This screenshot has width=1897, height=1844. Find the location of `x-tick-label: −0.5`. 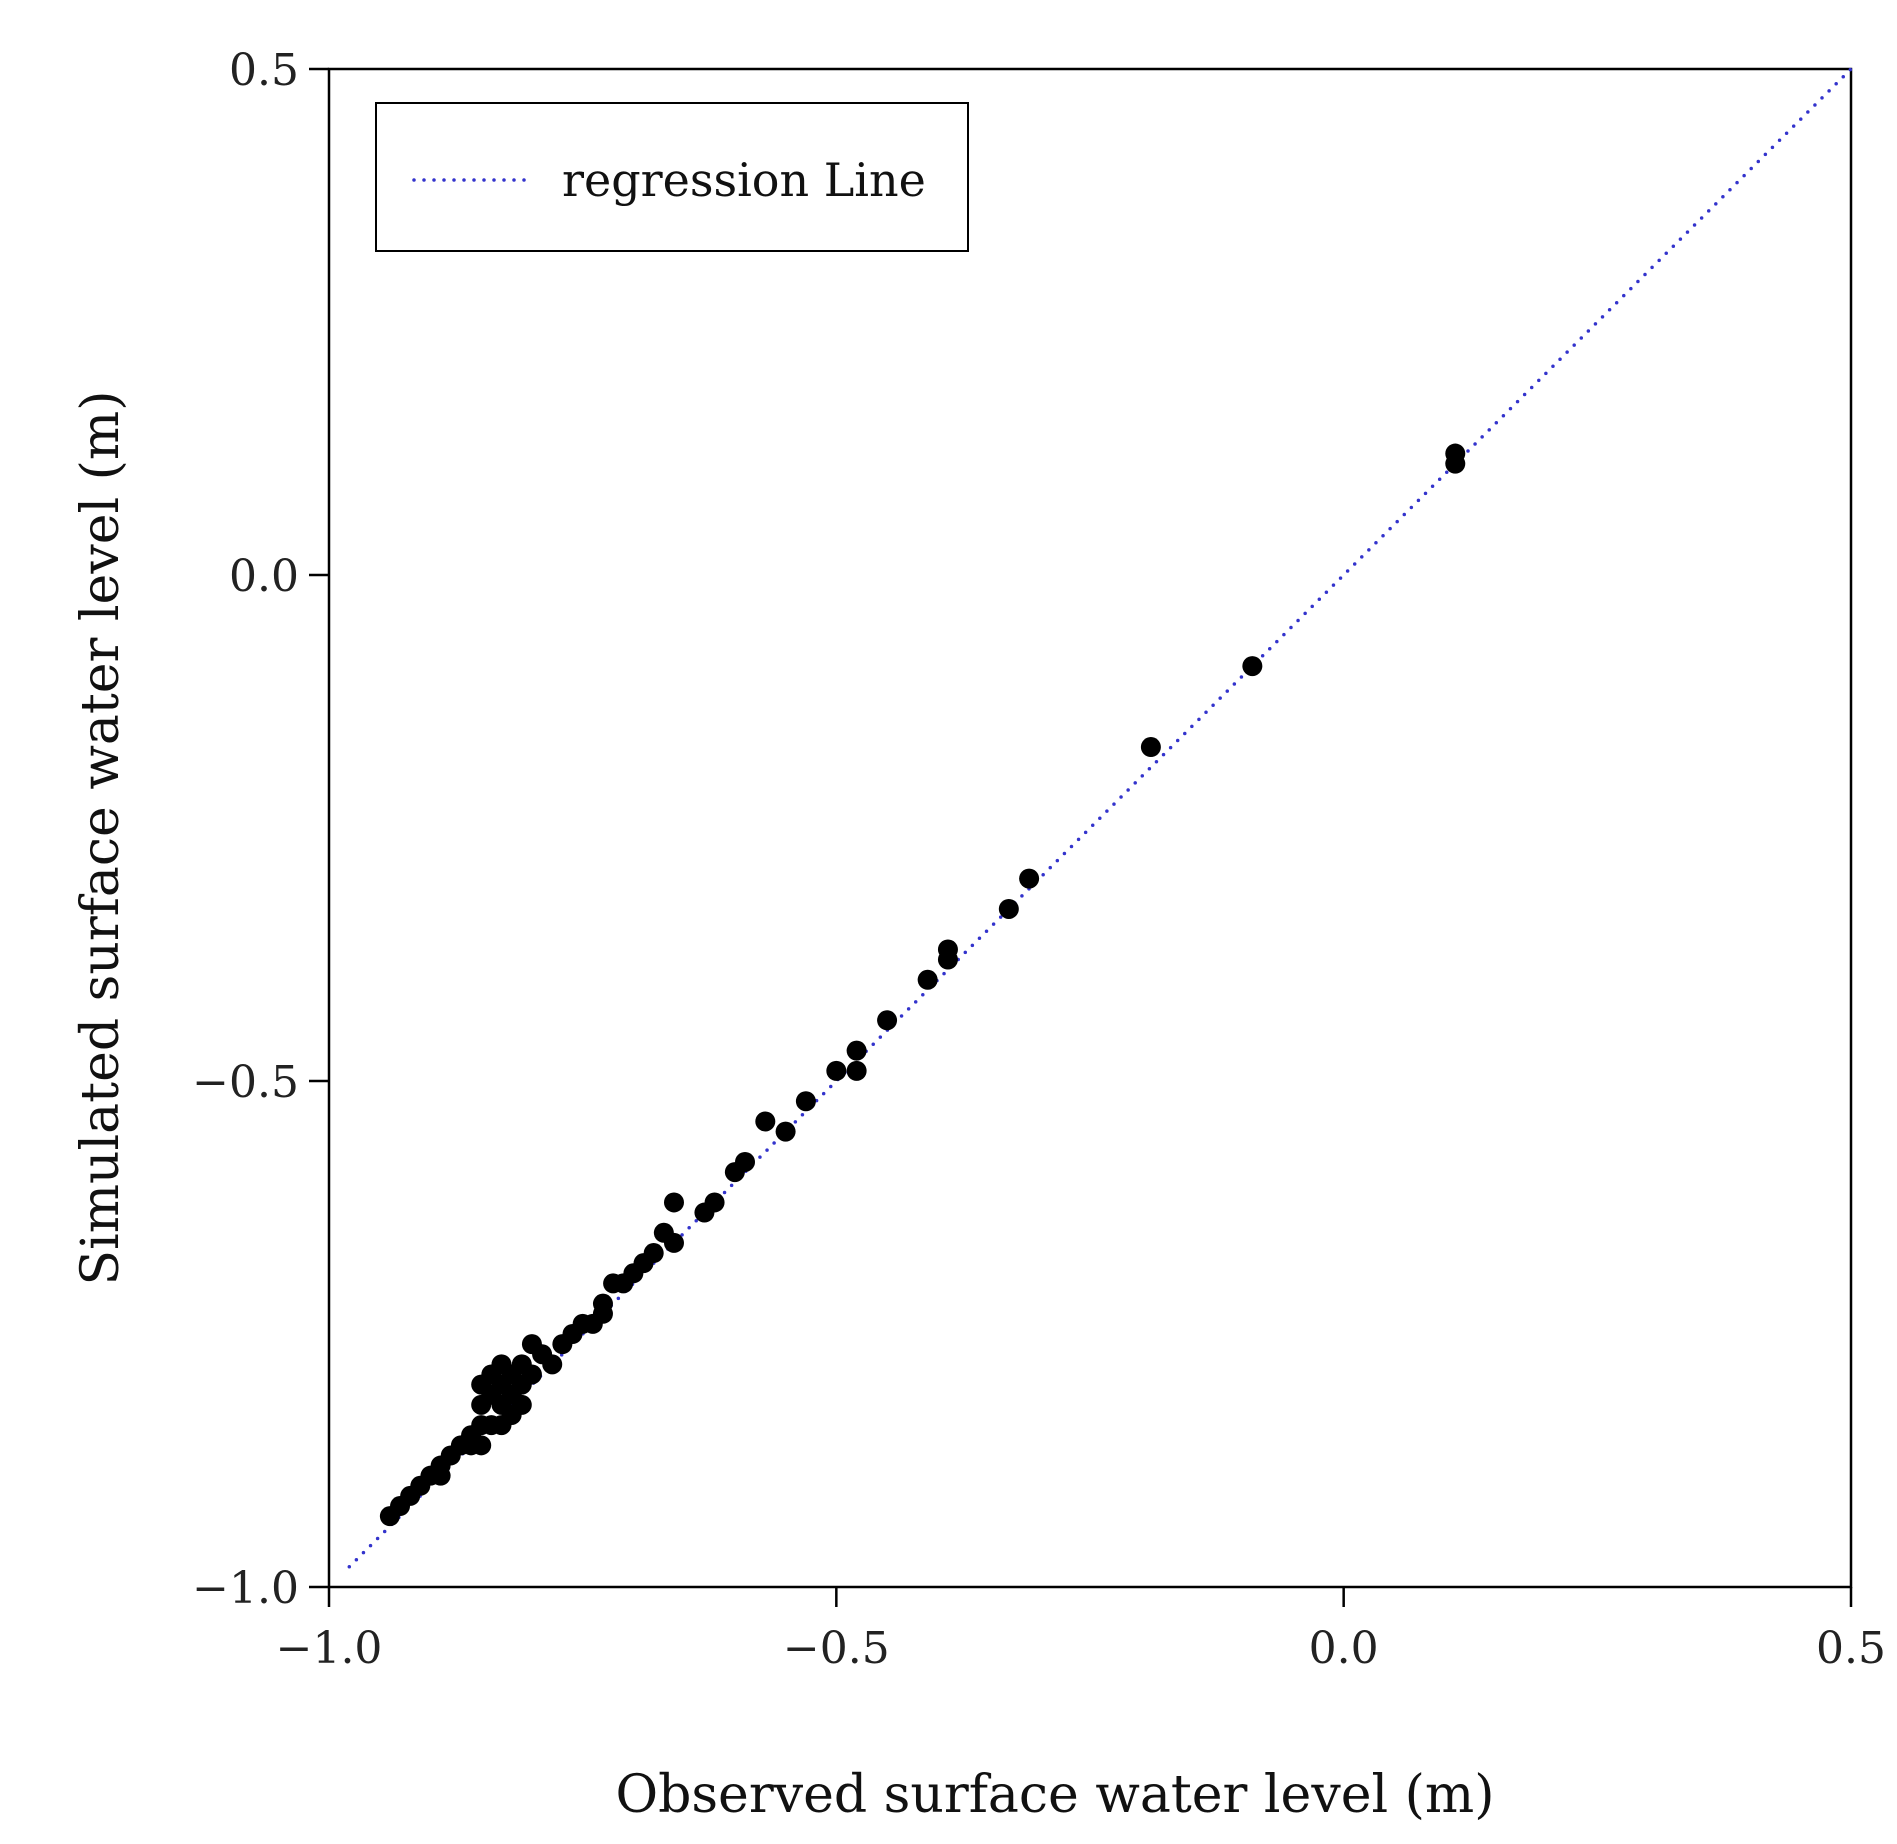

x-tick-label: −0.5 is located at coordinates (836, 1648).